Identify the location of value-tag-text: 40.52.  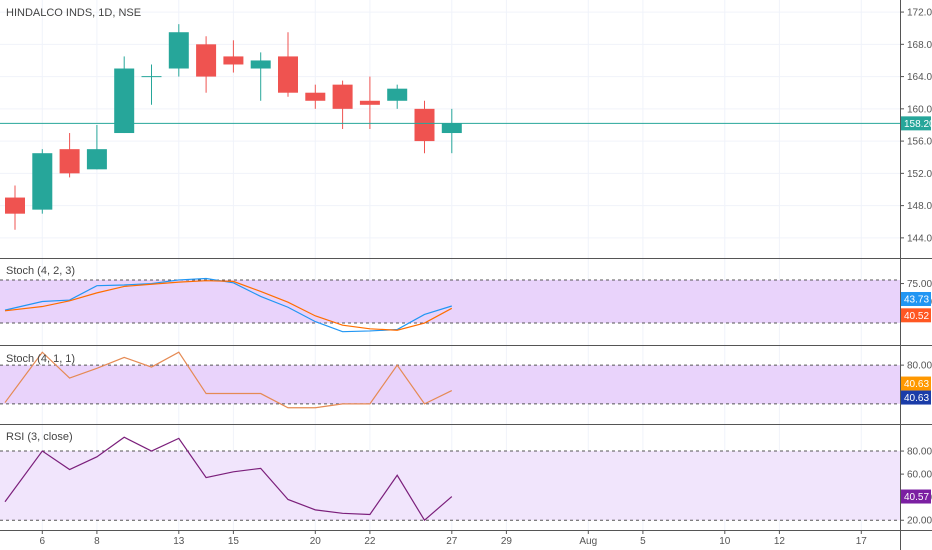
(916, 316).